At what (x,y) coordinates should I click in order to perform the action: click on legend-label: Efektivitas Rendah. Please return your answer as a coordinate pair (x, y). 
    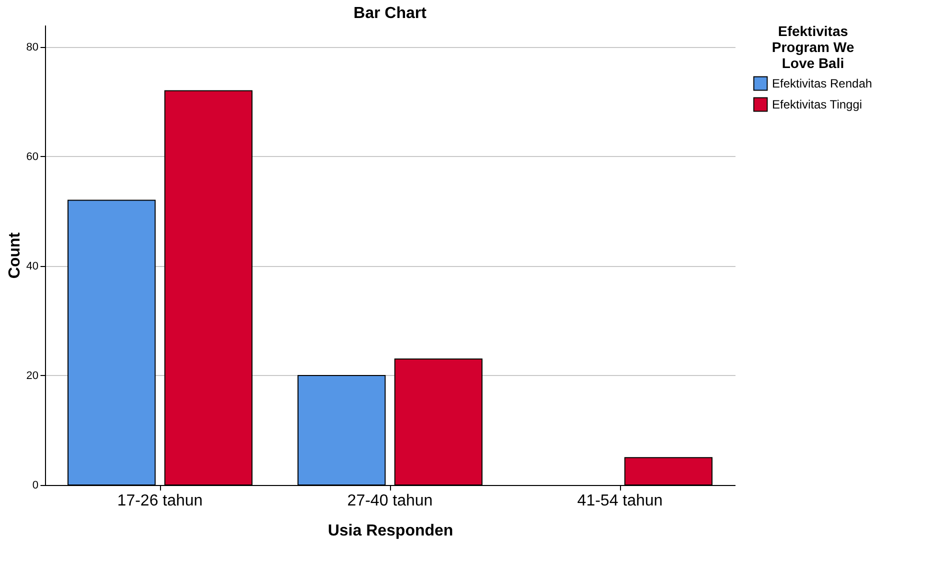
    Looking at the image, I should click on (822, 83).